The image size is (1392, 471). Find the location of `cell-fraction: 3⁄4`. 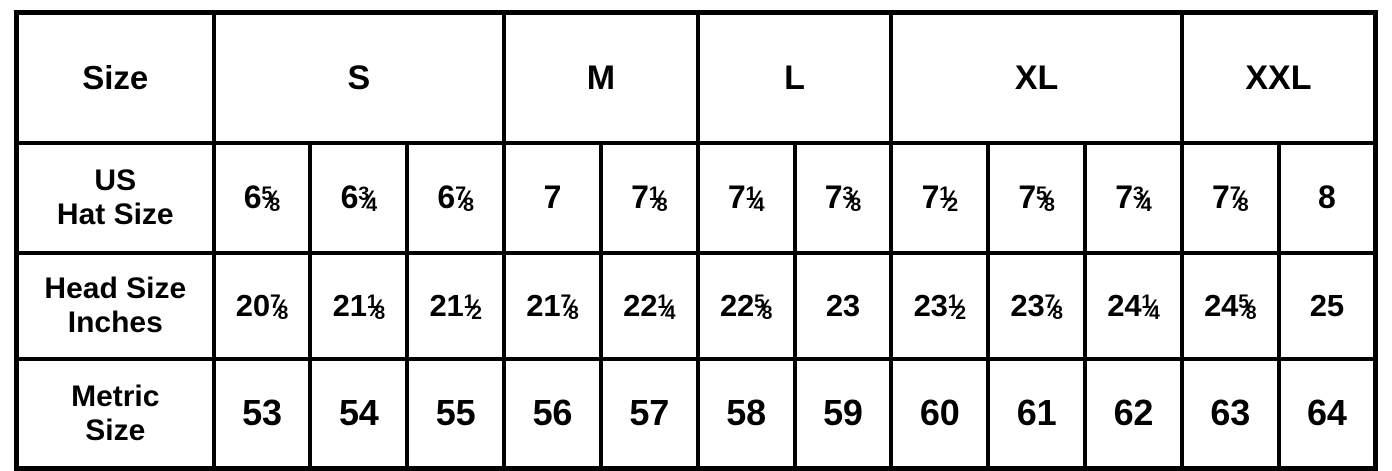

cell-fraction: 3⁄4 is located at coordinates (1142, 200).